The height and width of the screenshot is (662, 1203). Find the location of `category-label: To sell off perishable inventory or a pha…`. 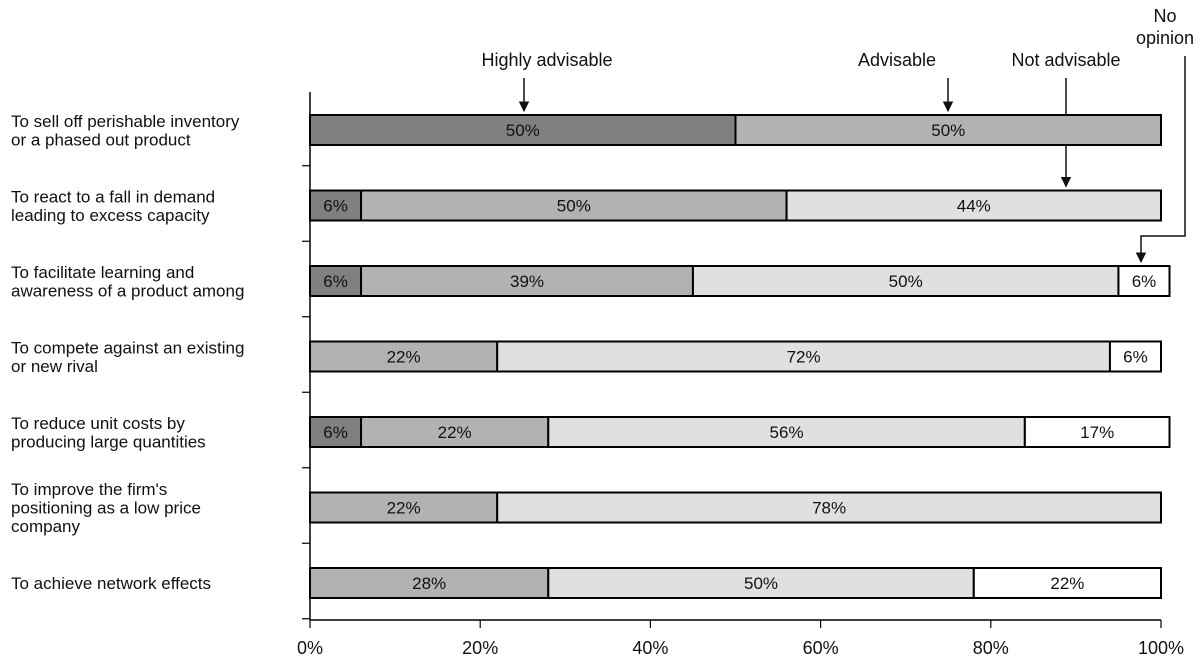

category-label: To sell off perishable inventory or a pha… is located at coordinates (125, 131).